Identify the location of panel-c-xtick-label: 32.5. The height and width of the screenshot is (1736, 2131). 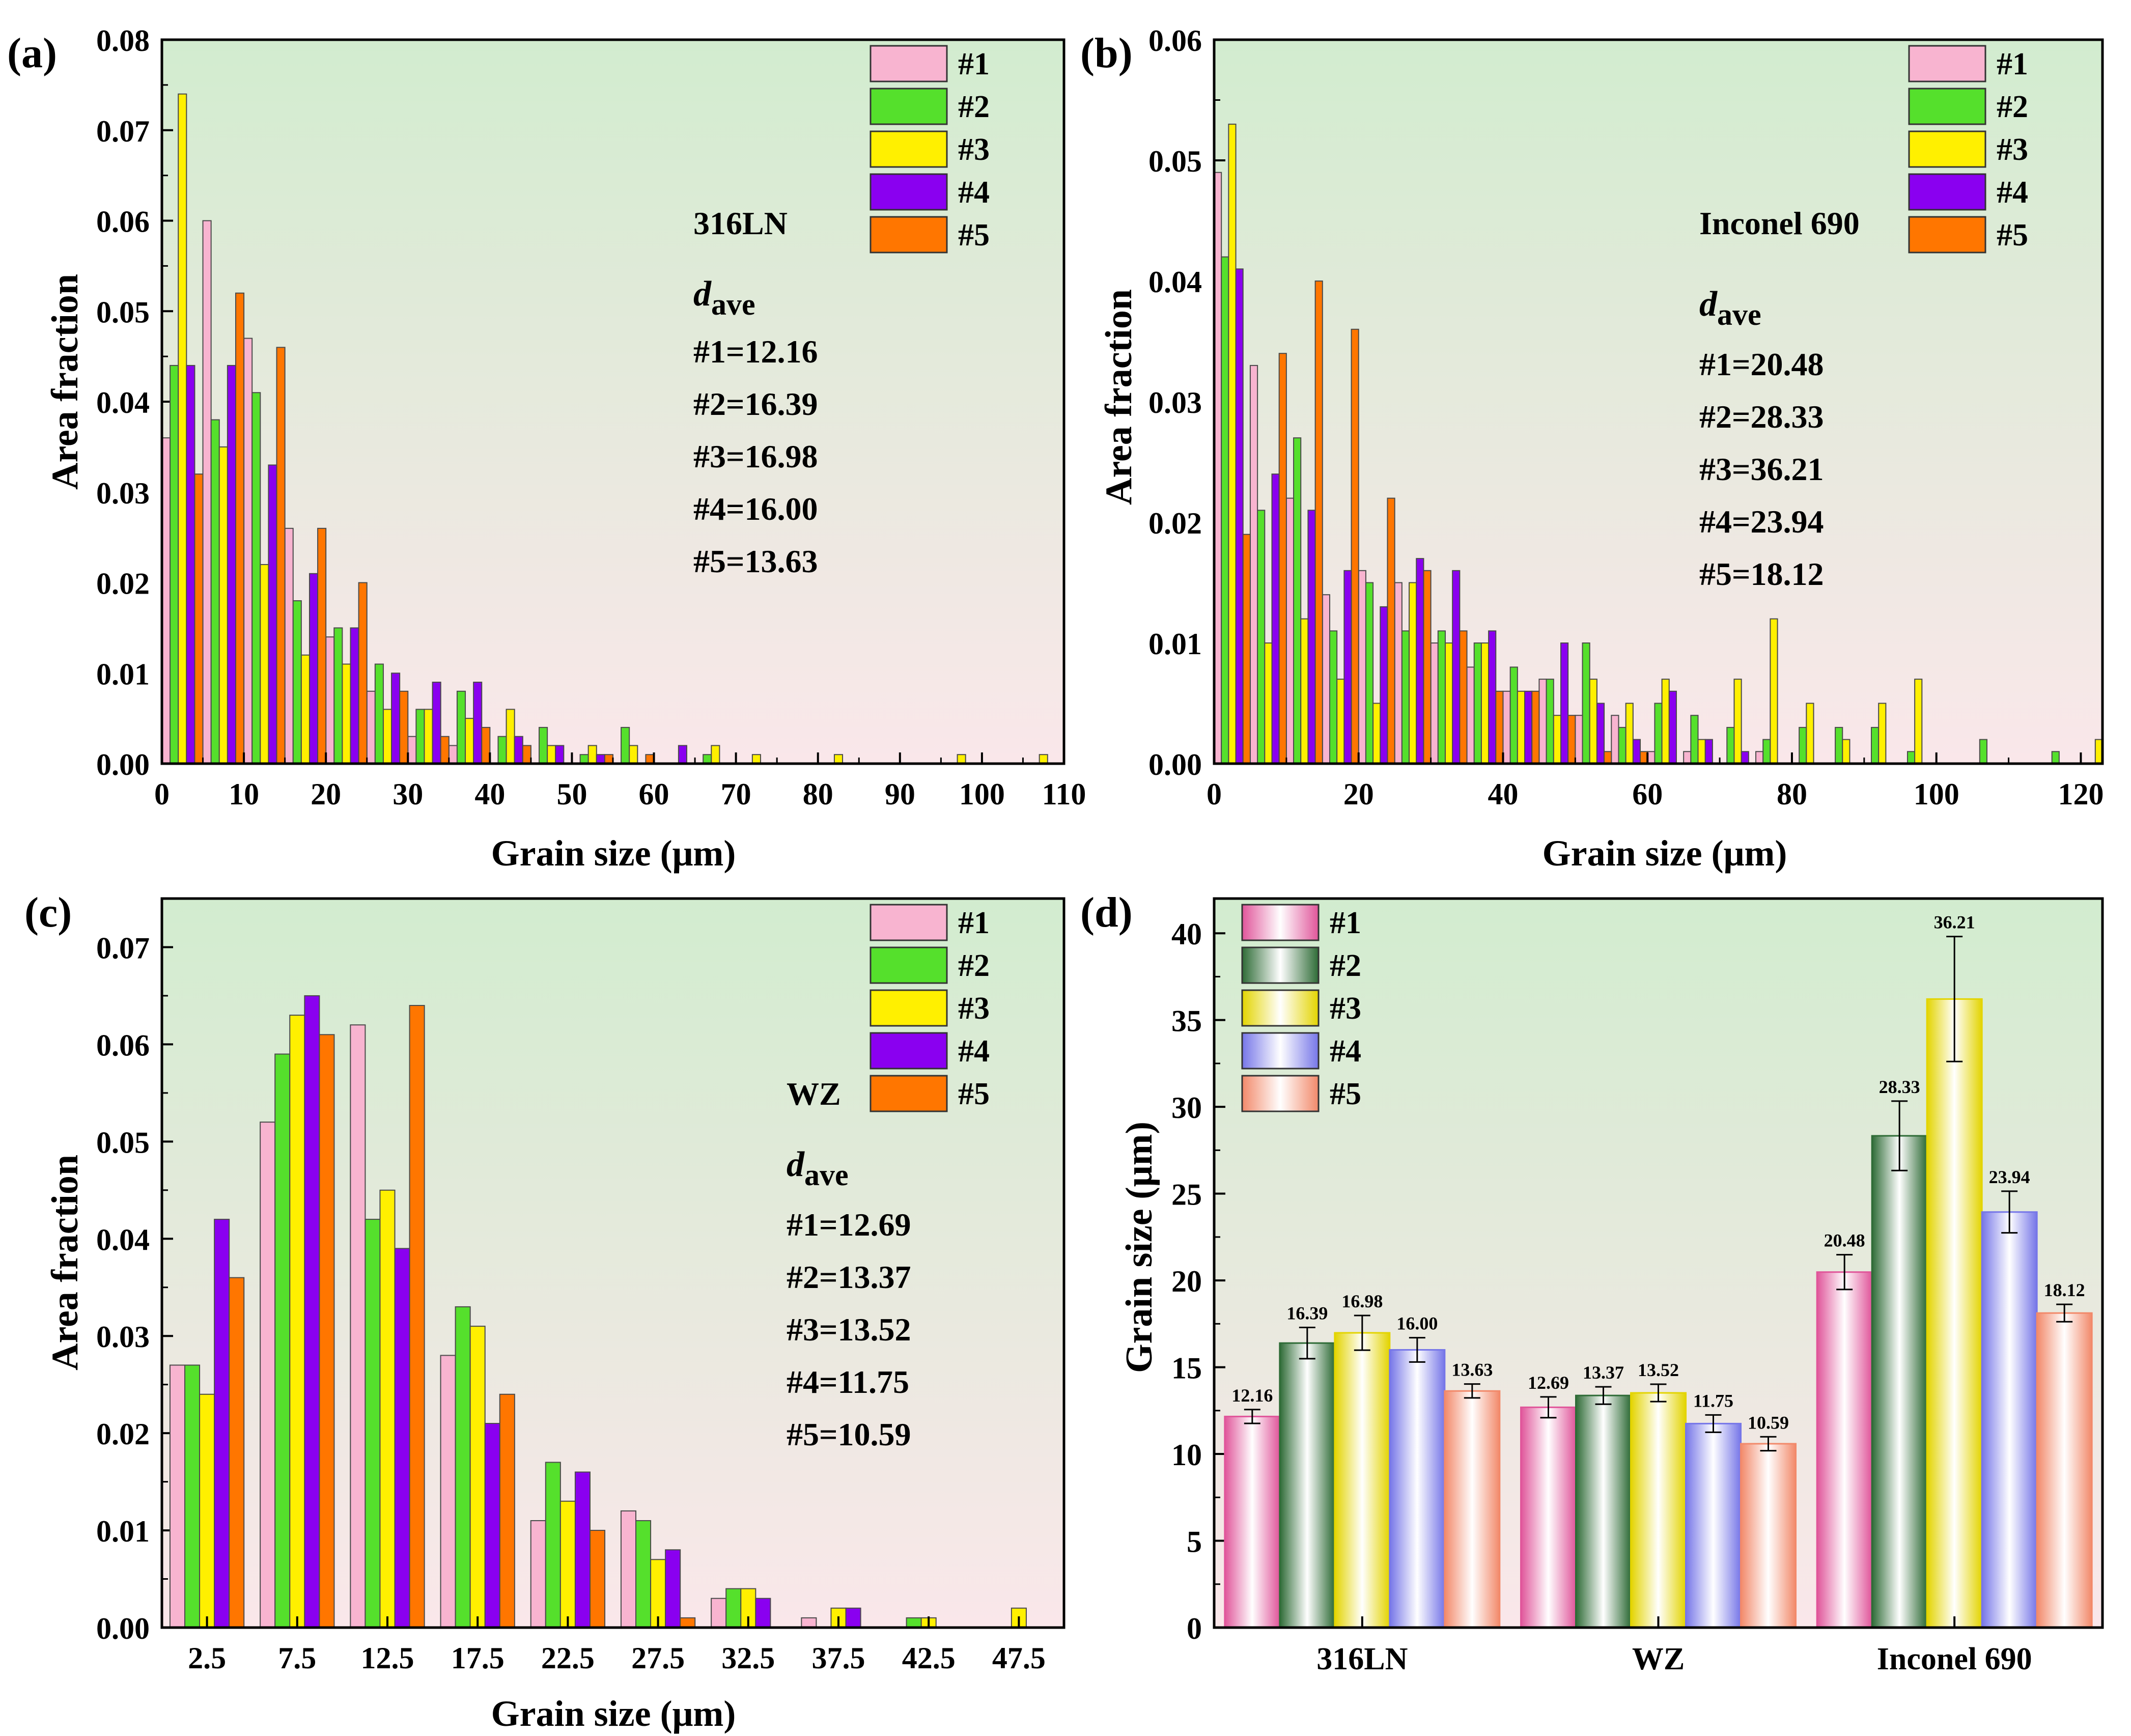
(748, 1658).